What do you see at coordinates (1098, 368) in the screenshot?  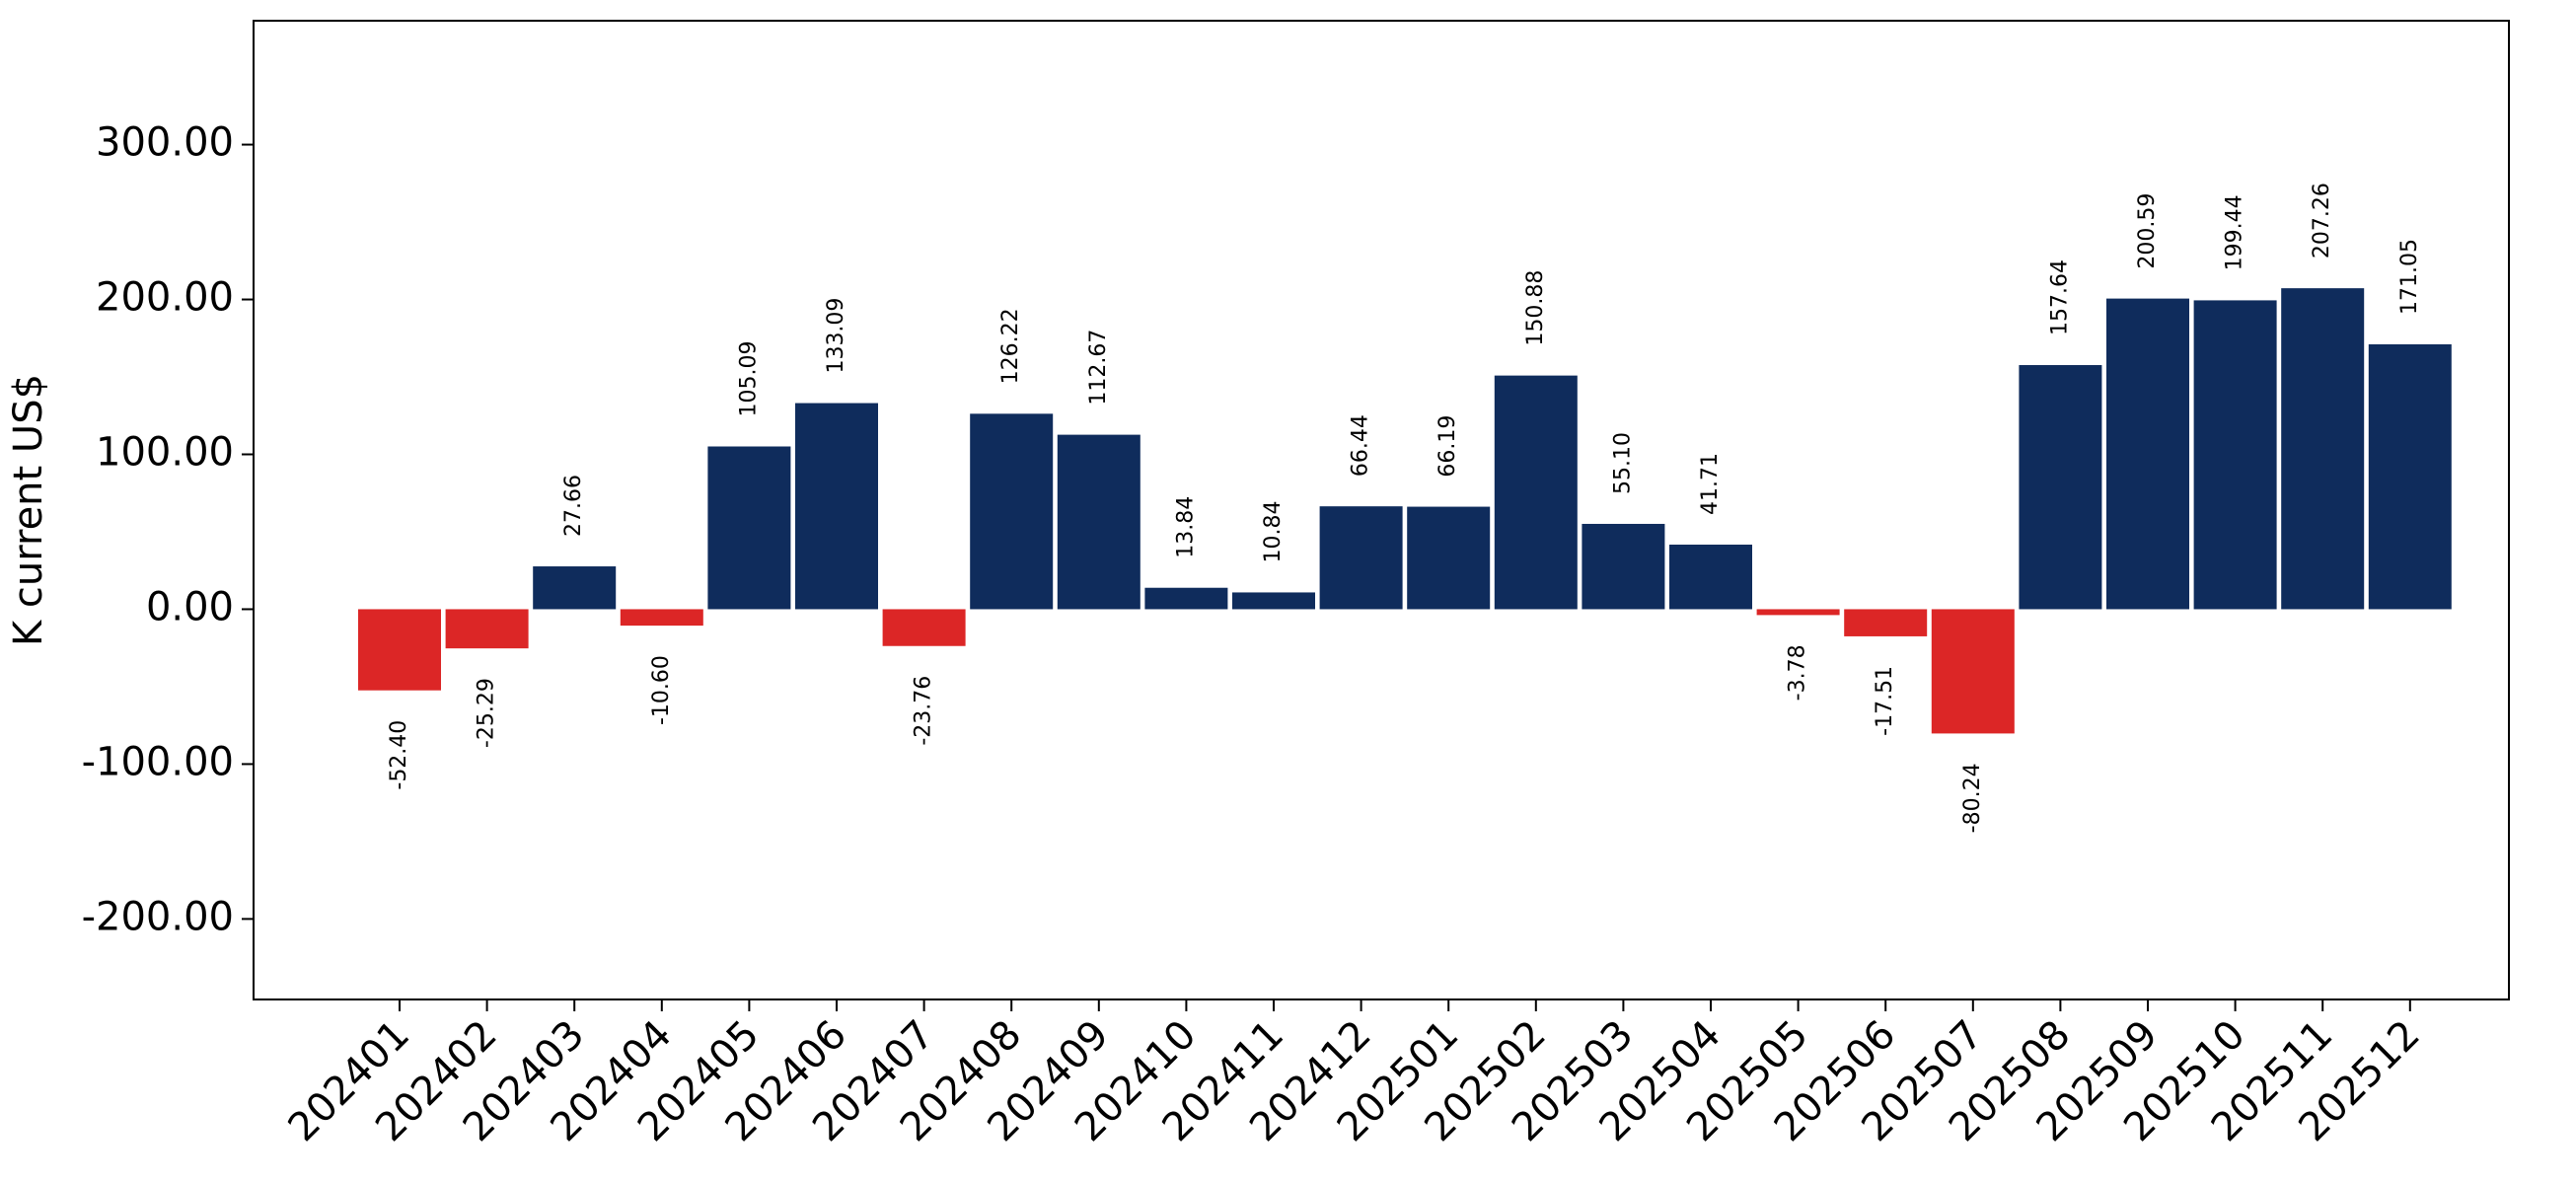 I see `data-label-202409: 112.67` at bounding box center [1098, 368].